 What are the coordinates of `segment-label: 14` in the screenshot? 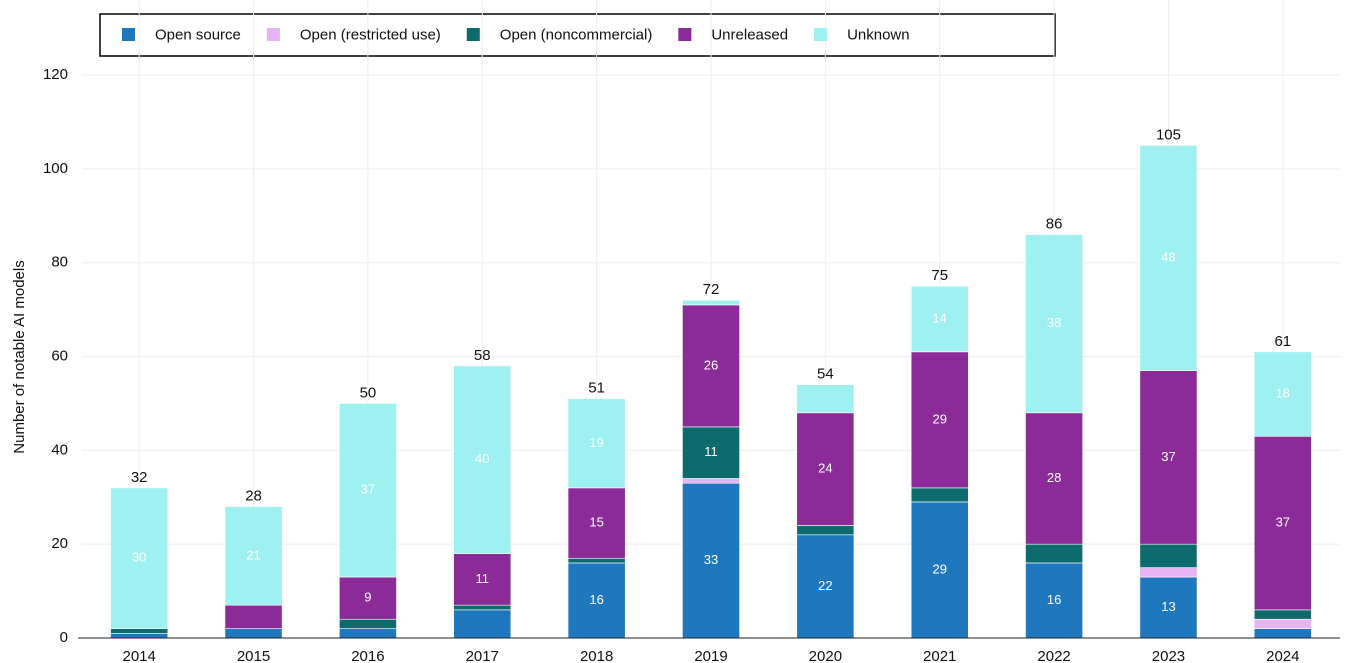 It's located at (939, 317).